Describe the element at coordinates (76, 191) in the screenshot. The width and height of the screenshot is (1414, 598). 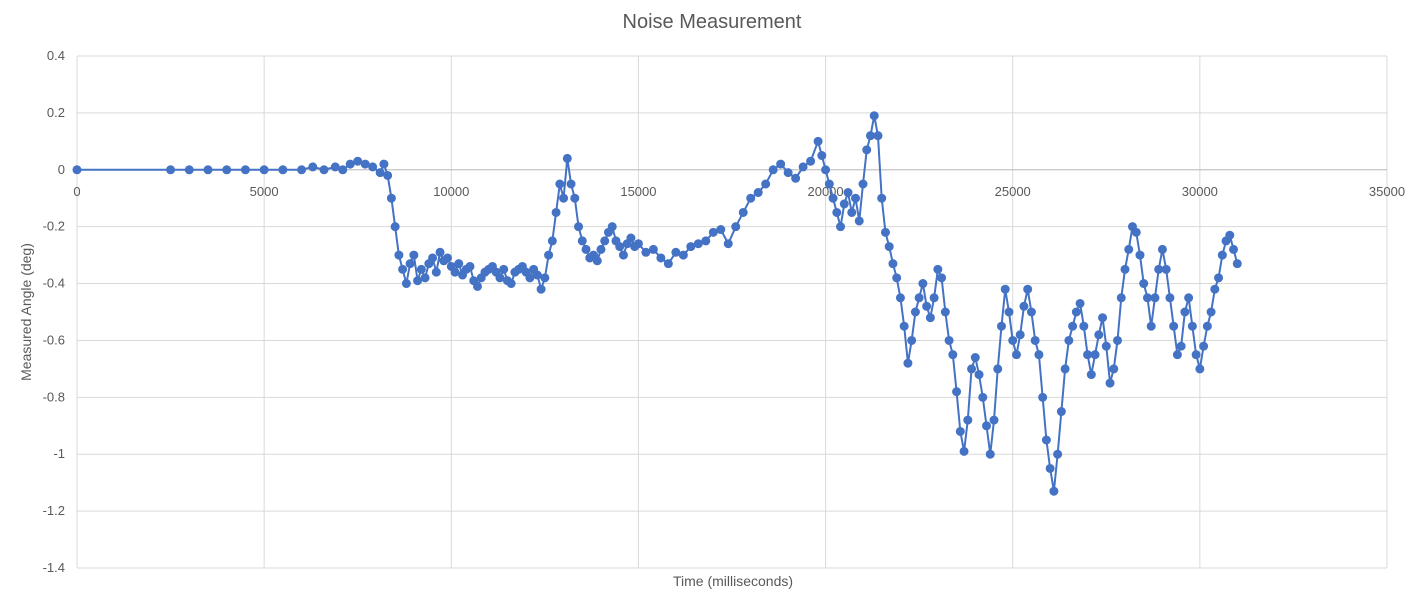
I see `x-tick-label: 0` at that location.